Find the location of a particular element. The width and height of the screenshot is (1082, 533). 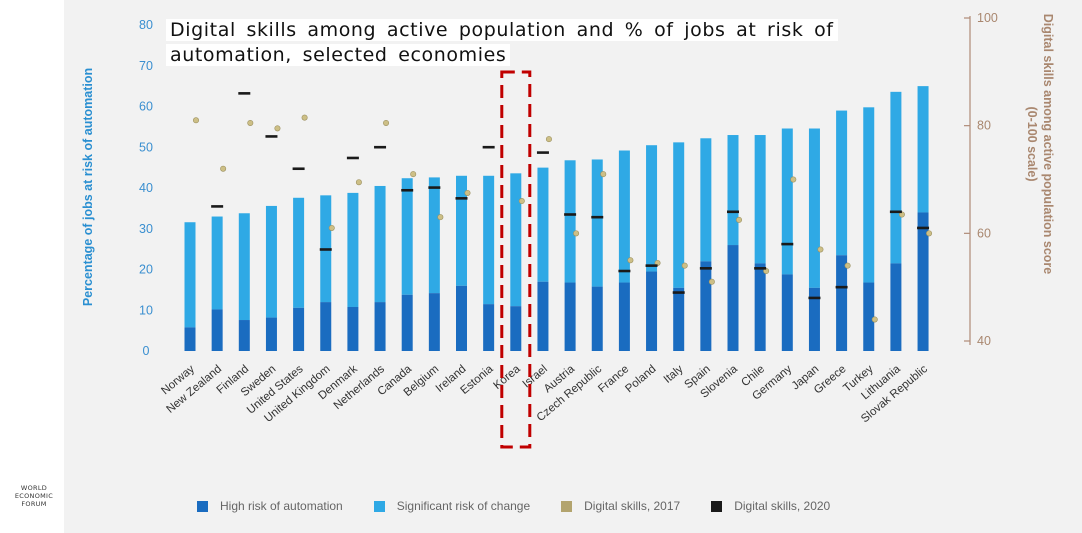

logo-line-2: ECONOMIC is located at coordinates (34, 496).